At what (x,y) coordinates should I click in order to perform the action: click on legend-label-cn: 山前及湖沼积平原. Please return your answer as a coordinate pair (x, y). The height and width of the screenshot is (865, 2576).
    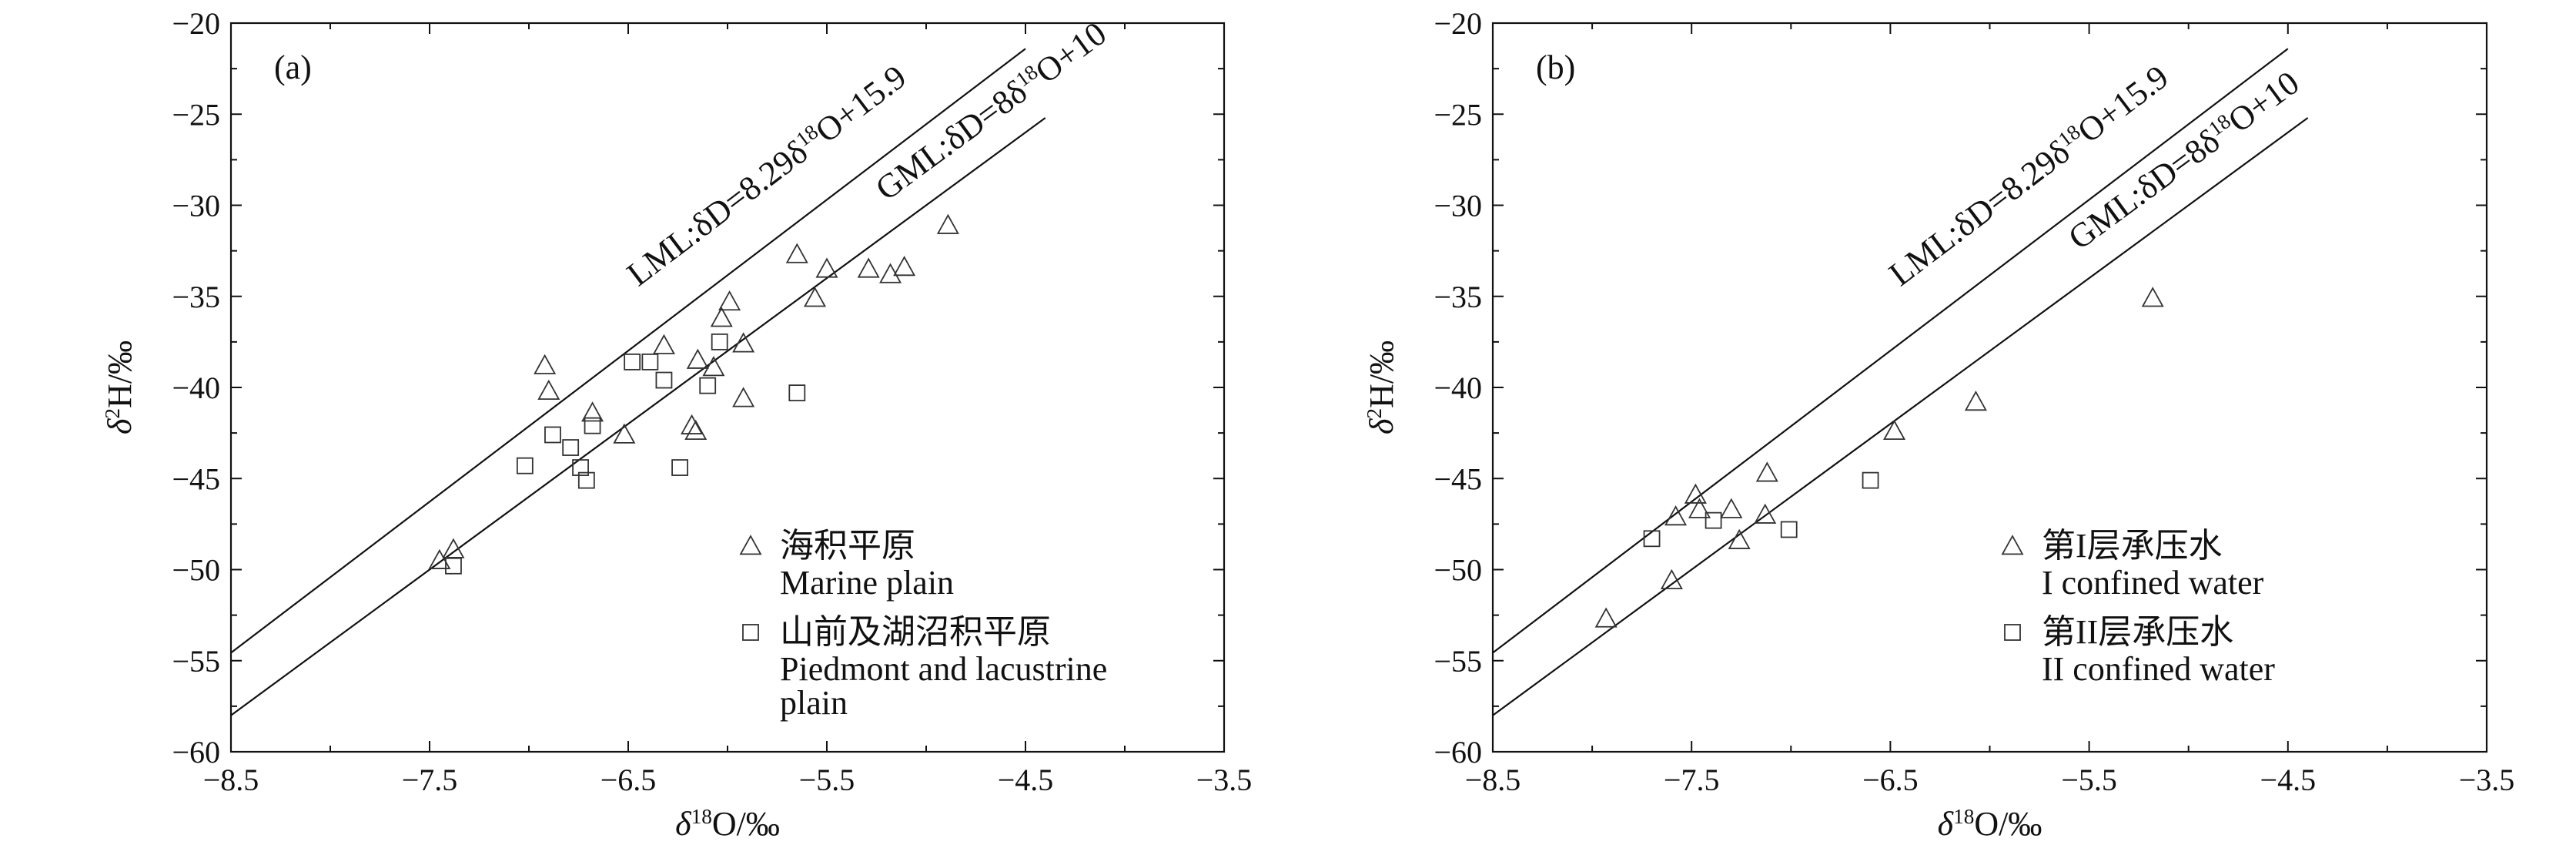
    Looking at the image, I should click on (916, 632).